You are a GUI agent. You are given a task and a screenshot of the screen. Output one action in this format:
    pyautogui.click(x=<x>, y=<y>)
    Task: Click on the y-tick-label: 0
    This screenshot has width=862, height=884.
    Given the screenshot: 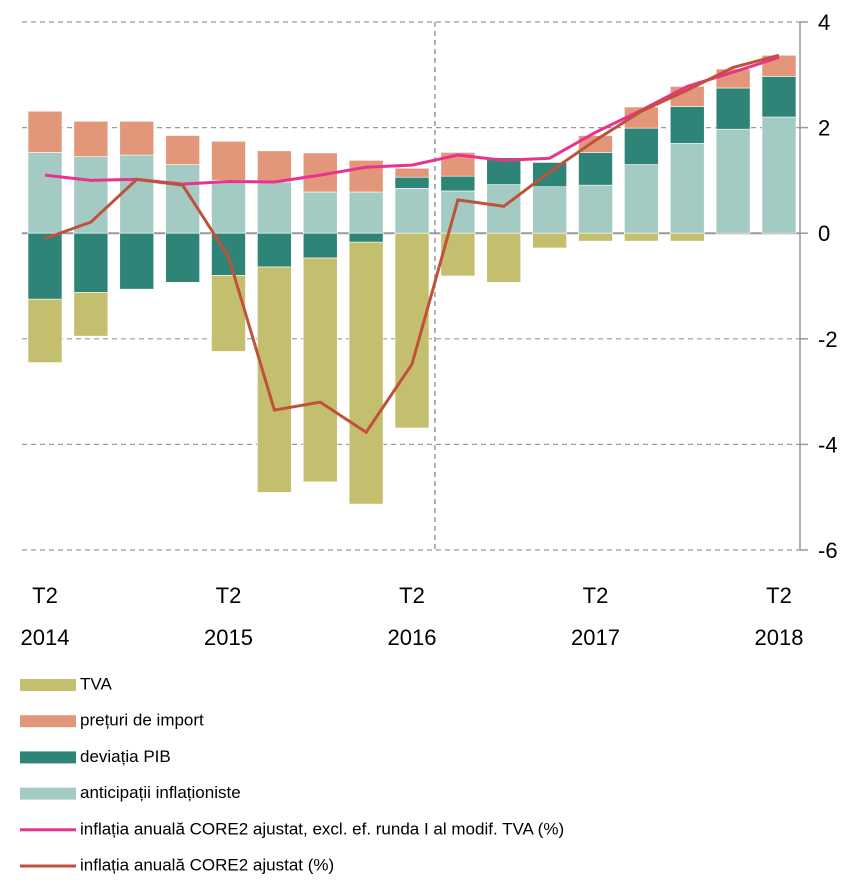 What is the action you would take?
    pyautogui.click(x=824, y=233)
    